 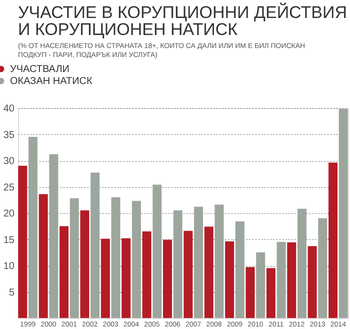 I want to click on y-tick-label: 35, so click(x=9, y=135).